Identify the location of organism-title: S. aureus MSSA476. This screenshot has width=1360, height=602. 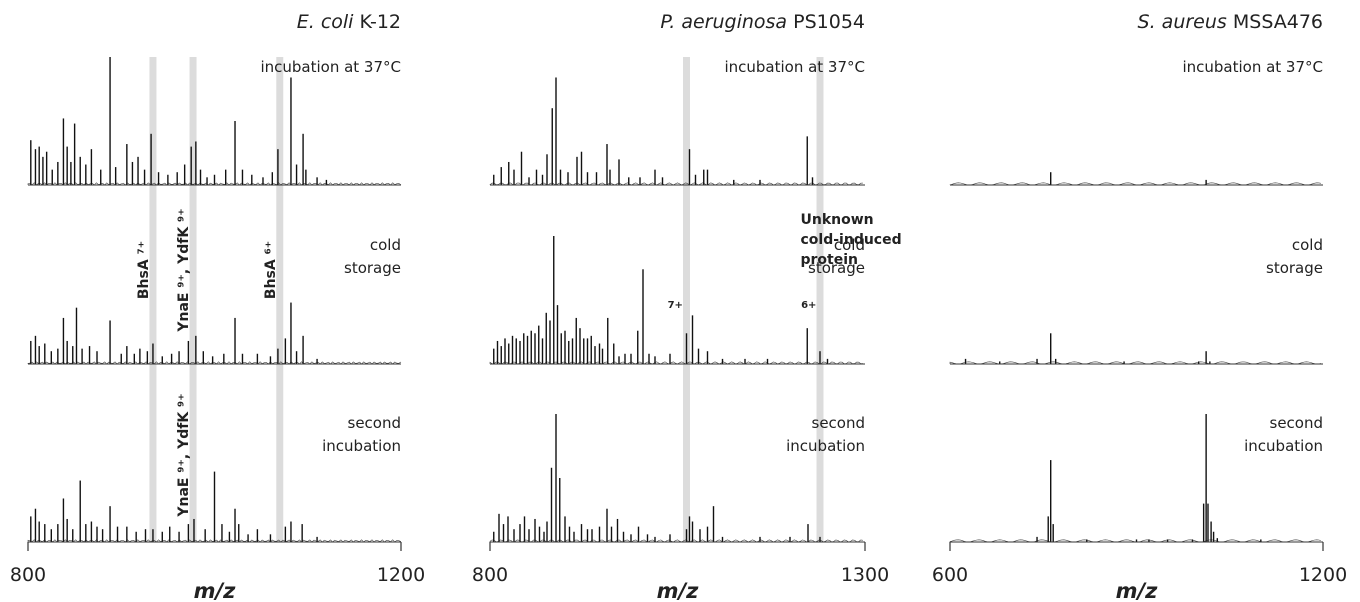
(1230, 22).